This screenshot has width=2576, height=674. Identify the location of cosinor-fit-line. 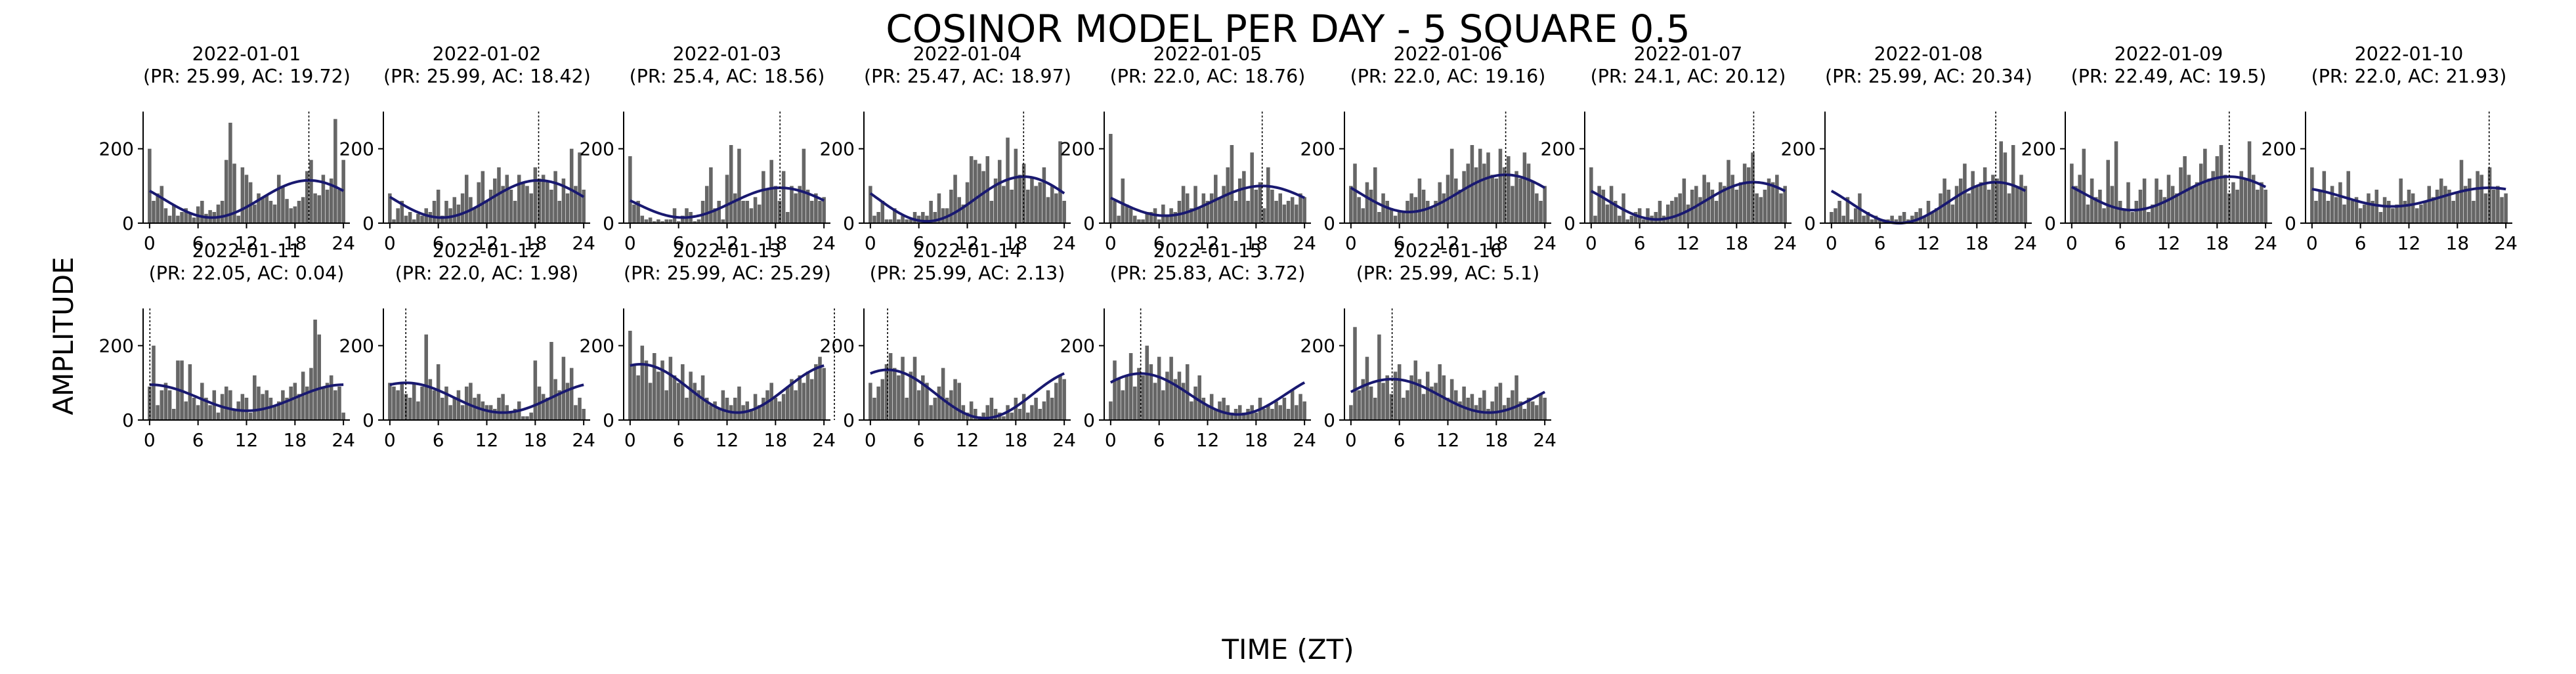
(1207, 394).